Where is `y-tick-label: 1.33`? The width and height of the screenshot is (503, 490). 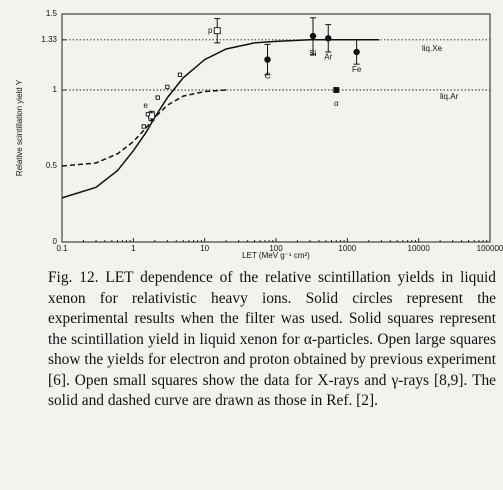
y-tick-label: 1.33 is located at coordinates (49, 39).